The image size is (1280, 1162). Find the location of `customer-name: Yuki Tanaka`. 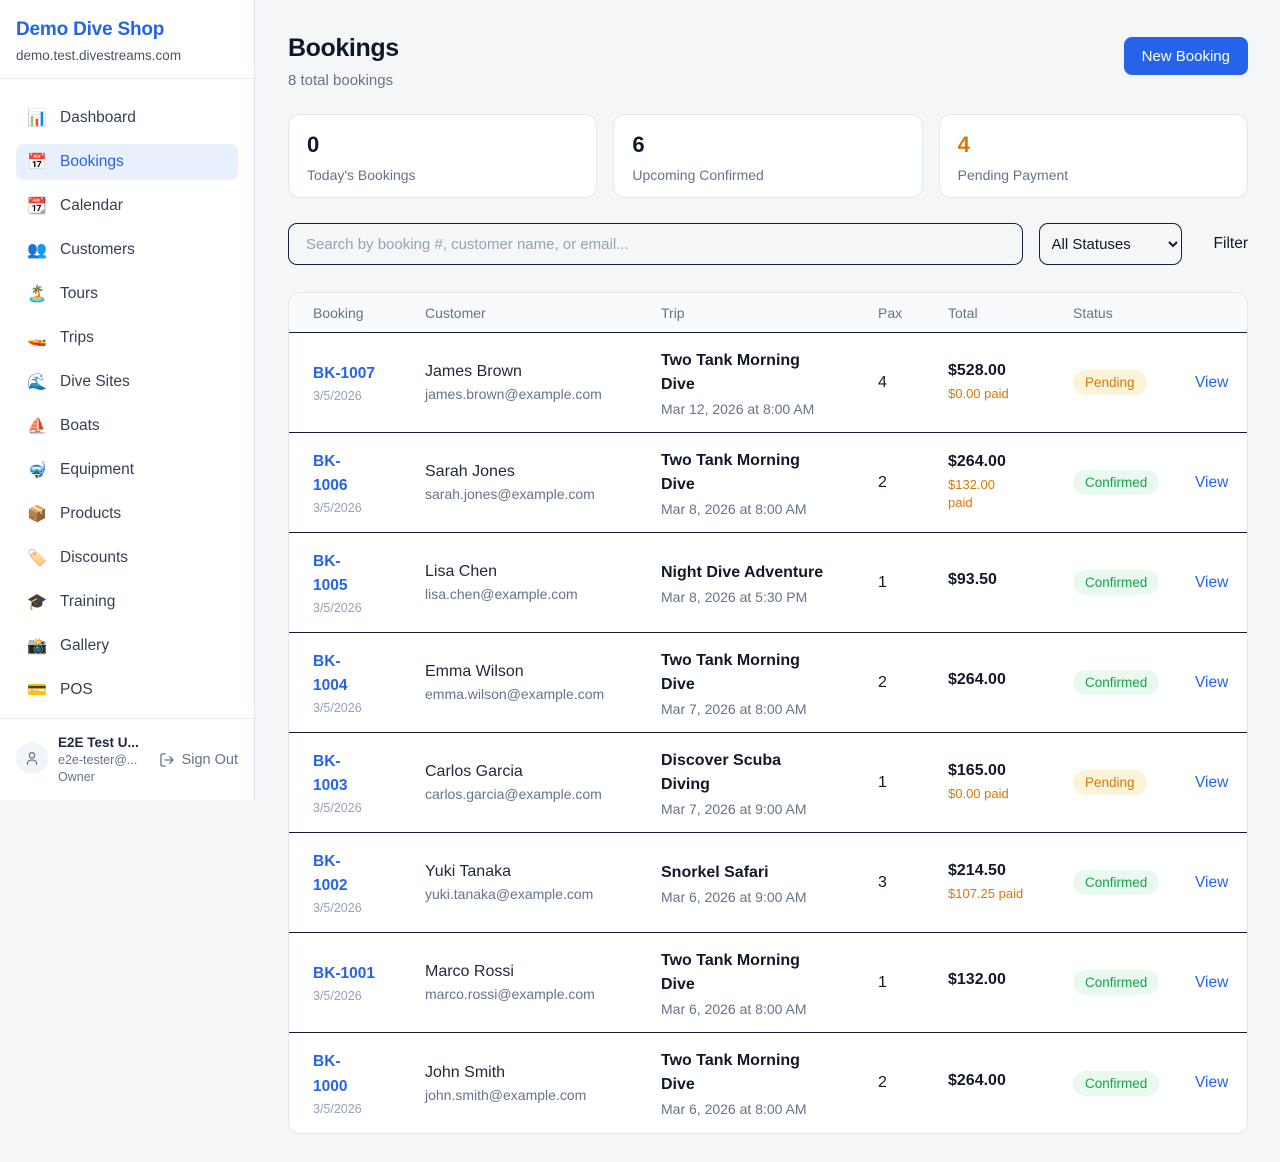

customer-name: Yuki Tanaka is located at coordinates (468, 871).